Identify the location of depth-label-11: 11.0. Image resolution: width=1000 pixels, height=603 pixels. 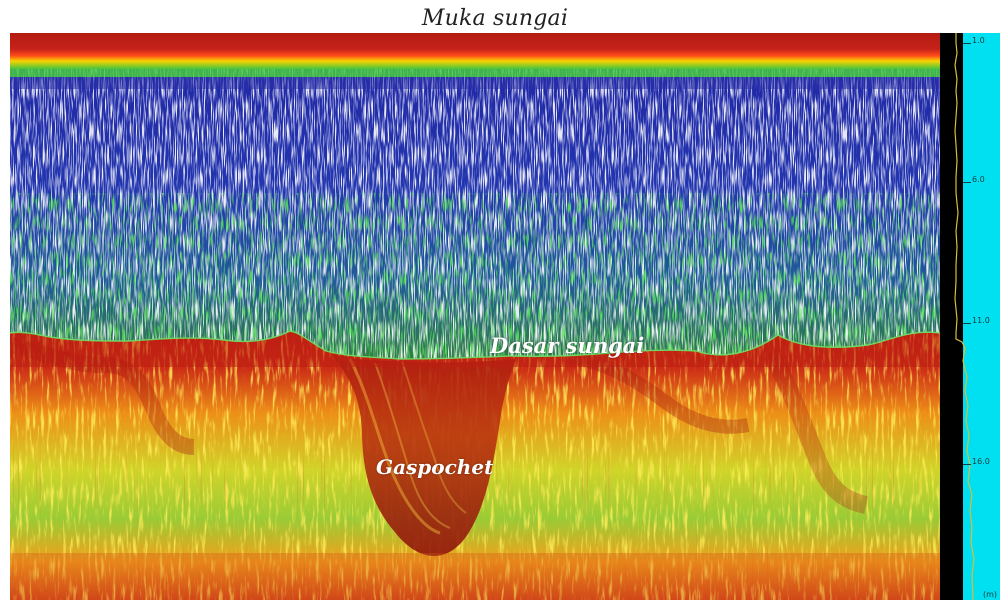
(981, 320).